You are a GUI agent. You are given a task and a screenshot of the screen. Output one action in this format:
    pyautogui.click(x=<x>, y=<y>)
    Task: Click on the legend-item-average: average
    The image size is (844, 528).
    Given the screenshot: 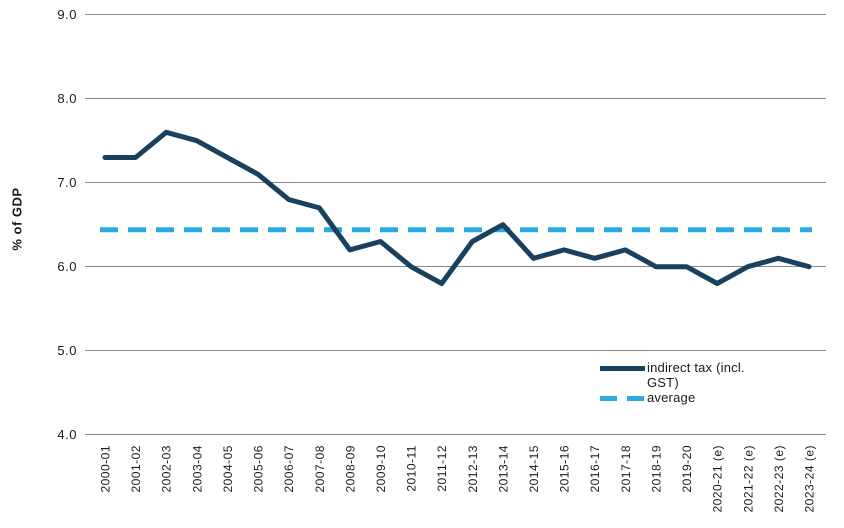 What is the action you would take?
    pyautogui.click(x=684, y=398)
    